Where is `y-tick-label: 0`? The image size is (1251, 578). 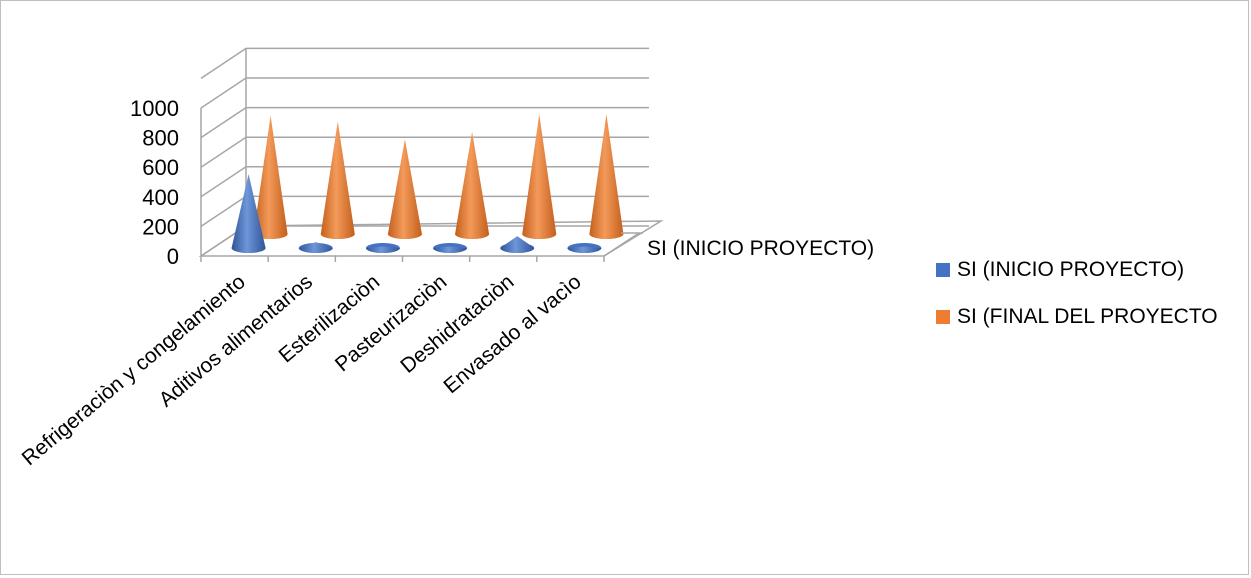
y-tick-label: 0 is located at coordinates (173, 256).